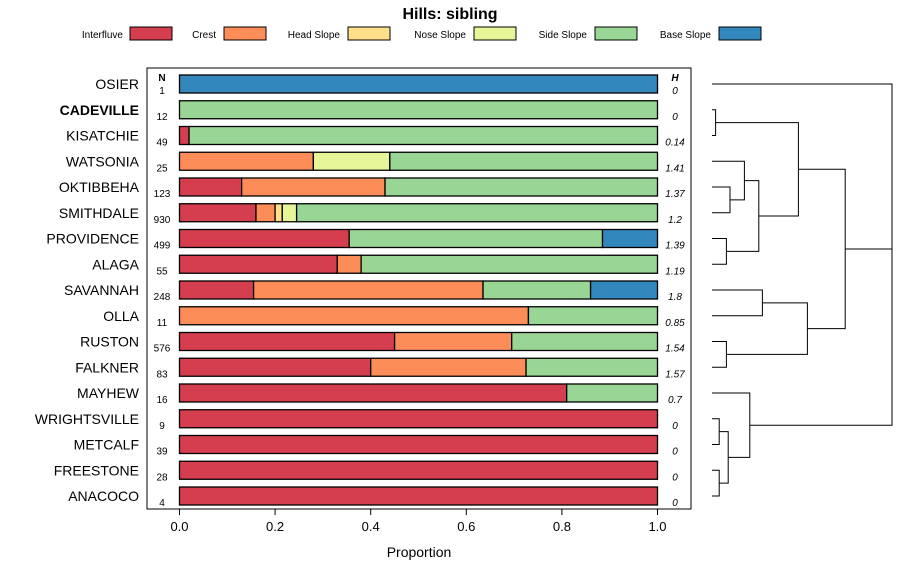 The image size is (900, 580). Describe the element at coordinates (162, 374) in the screenshot. I see `row-n-value: 83` at that location.